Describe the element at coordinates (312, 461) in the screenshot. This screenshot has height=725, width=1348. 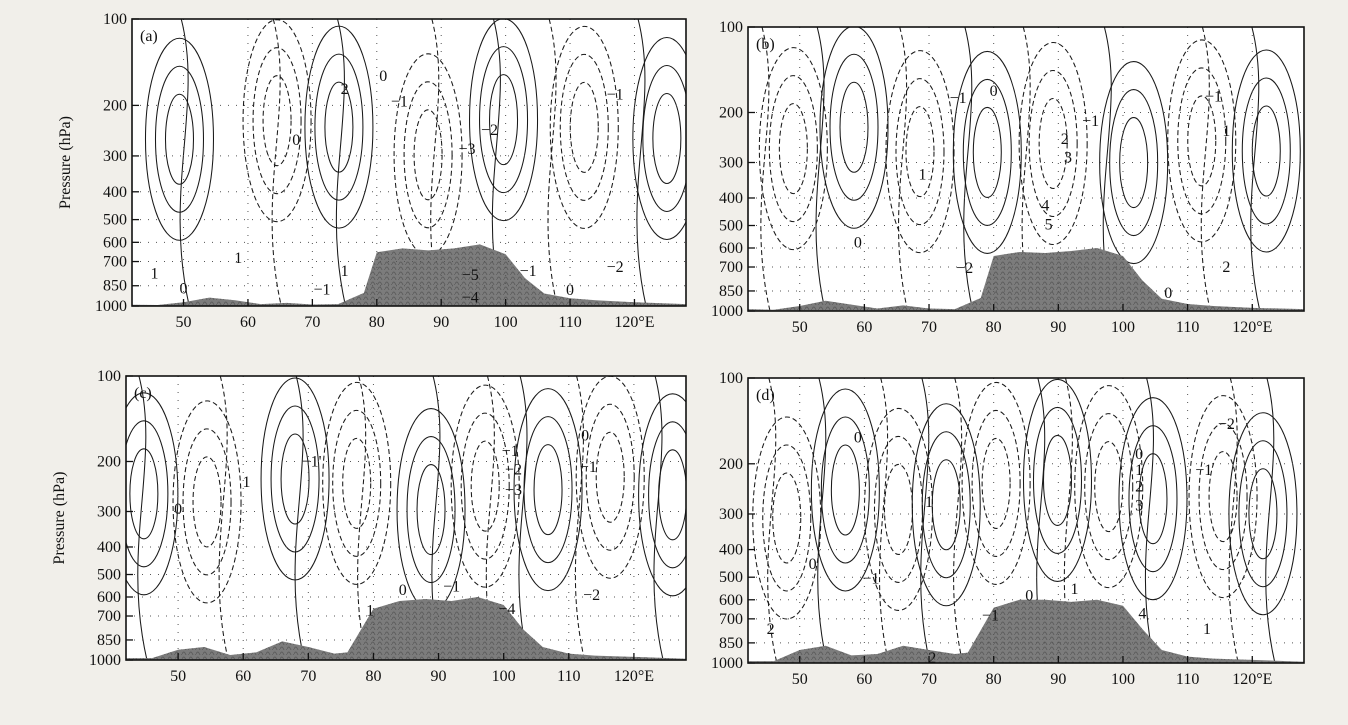
I see `contour-label: −1'` at that location.